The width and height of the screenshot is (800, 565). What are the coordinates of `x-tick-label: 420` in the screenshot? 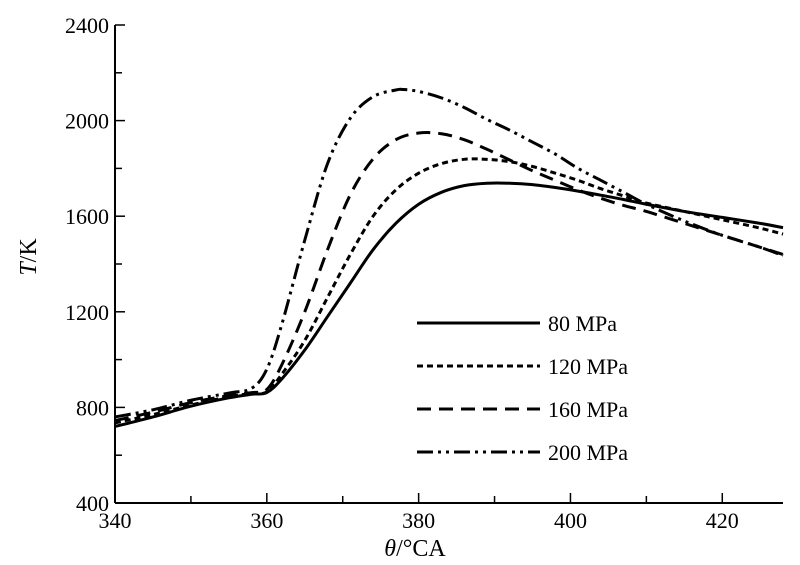 It's located at (722, 520).